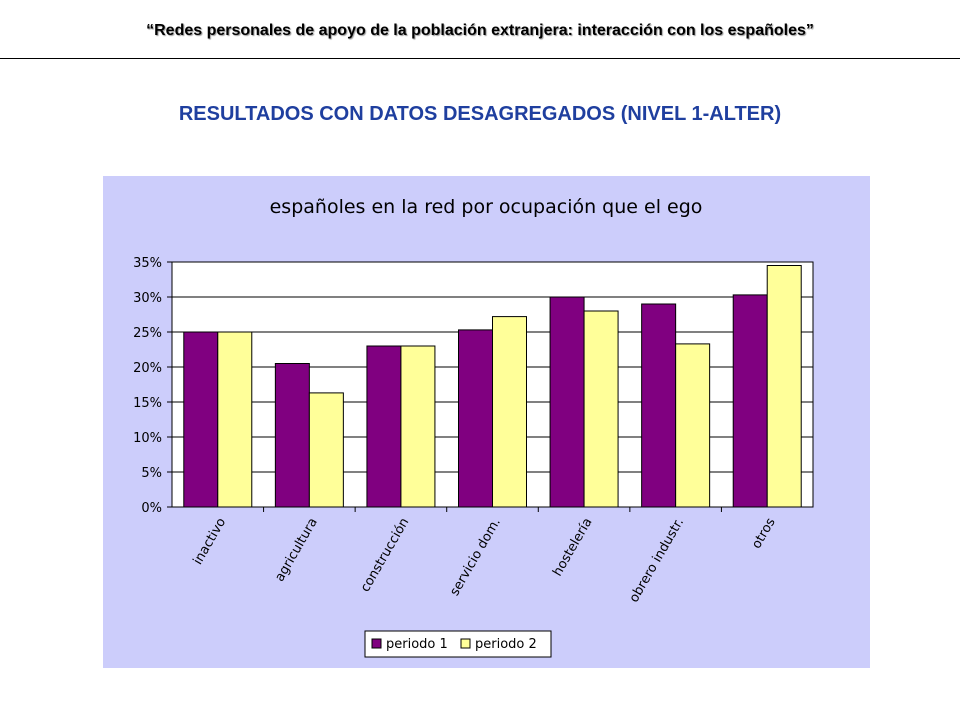 The image size is (960, 720). Describe the element at coordinates (480, 58) in the screenshot. I see `header-divider` at that location.